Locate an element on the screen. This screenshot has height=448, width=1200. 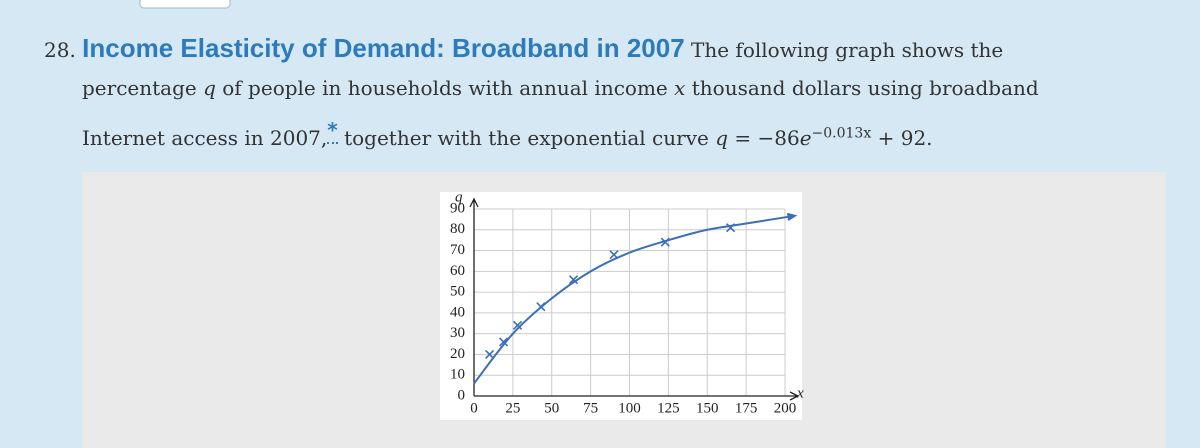
y-tick-label: 80 is located at coordinates (457, 229).